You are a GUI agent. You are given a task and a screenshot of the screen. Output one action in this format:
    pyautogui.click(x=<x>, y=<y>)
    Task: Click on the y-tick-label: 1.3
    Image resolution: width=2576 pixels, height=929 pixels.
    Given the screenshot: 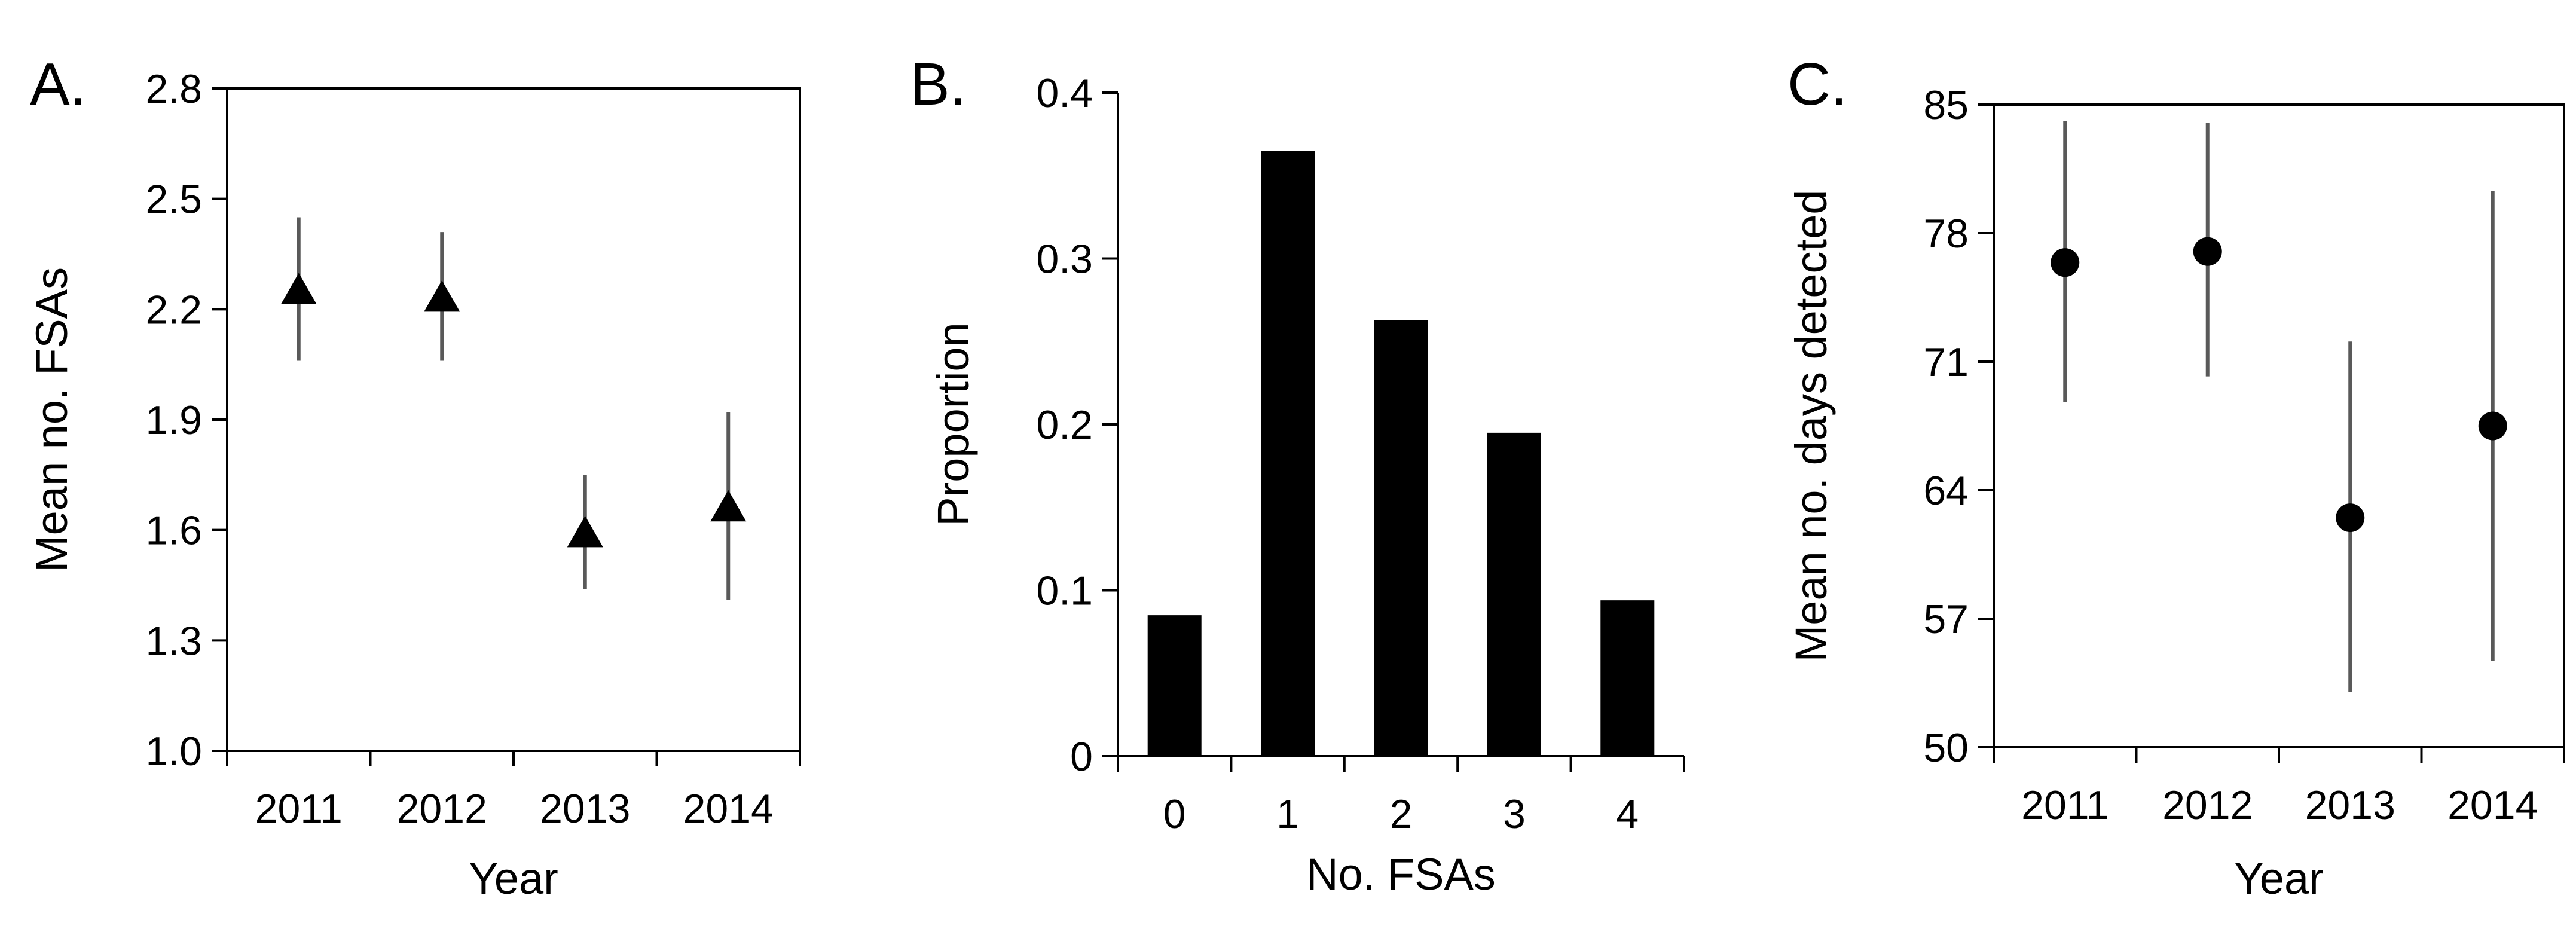 What is the action you would take?
    pyautogui.click(x=173, y=641)
    